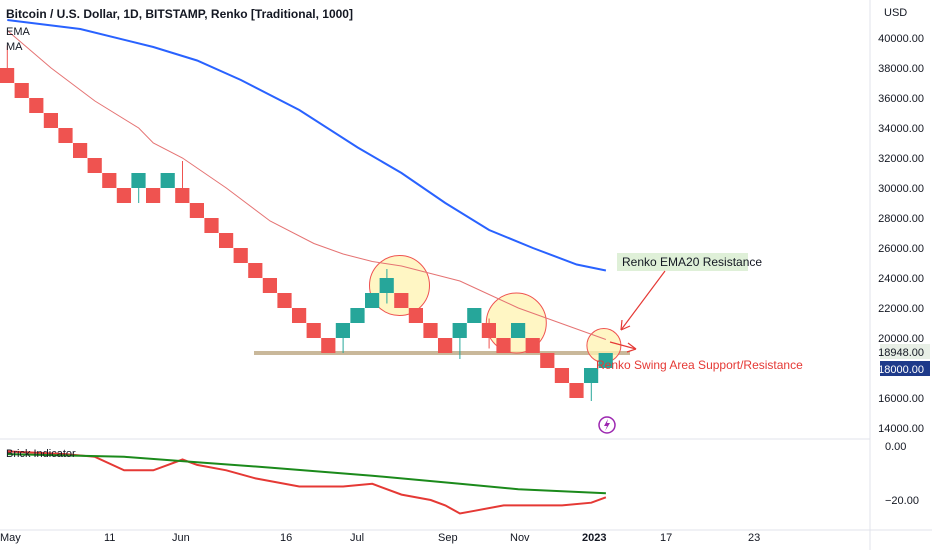 This screenshot has height=555, width=932. I want to click on lightning-icon, so click(607, 425).